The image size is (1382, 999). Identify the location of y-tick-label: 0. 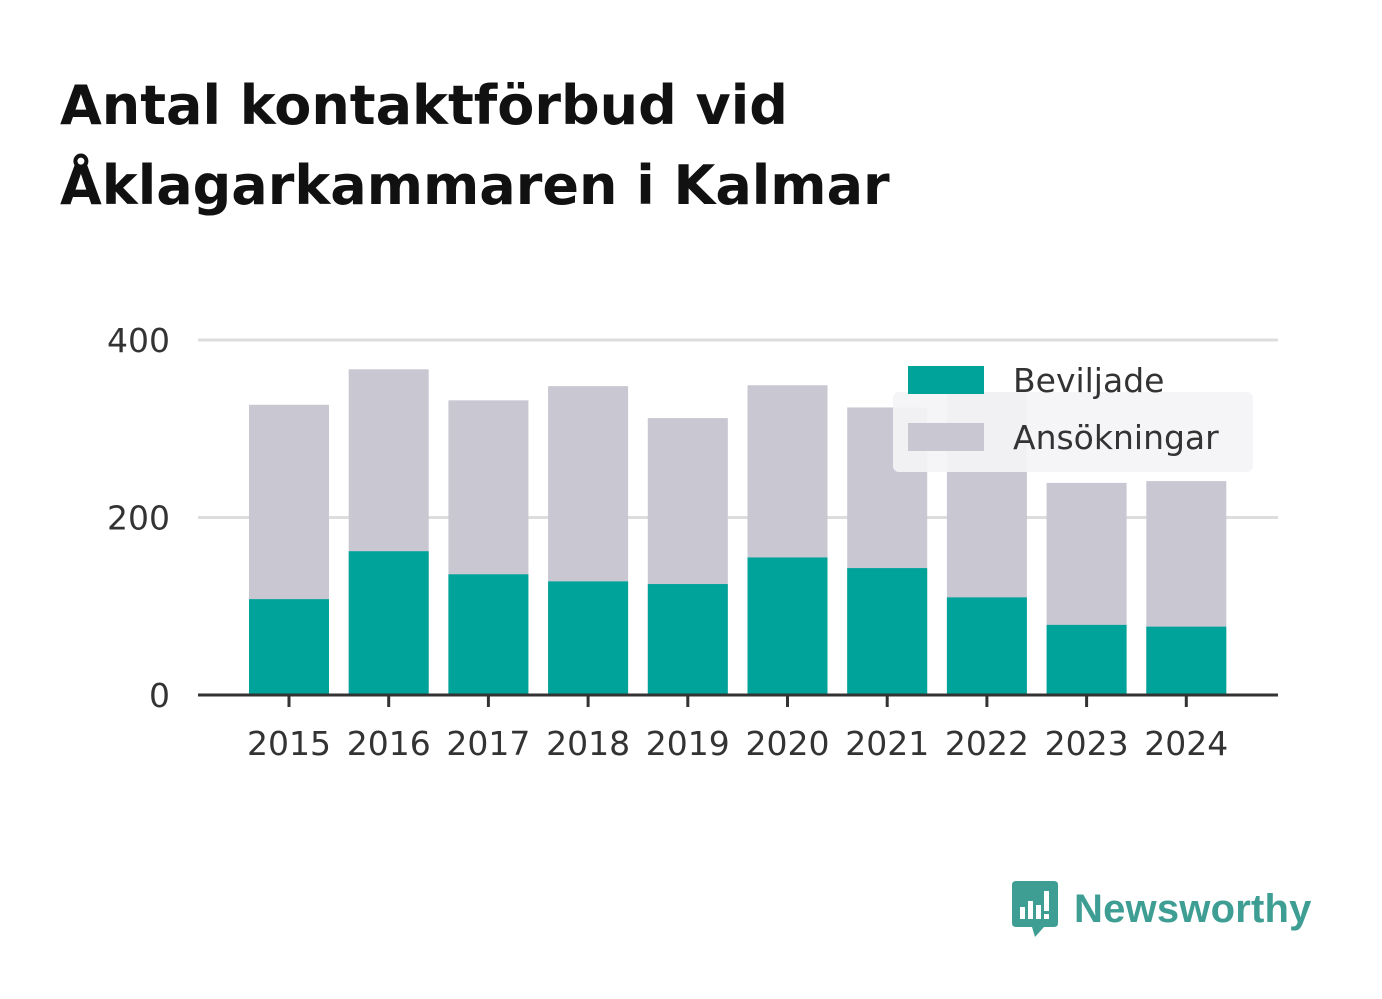
(159, 695).